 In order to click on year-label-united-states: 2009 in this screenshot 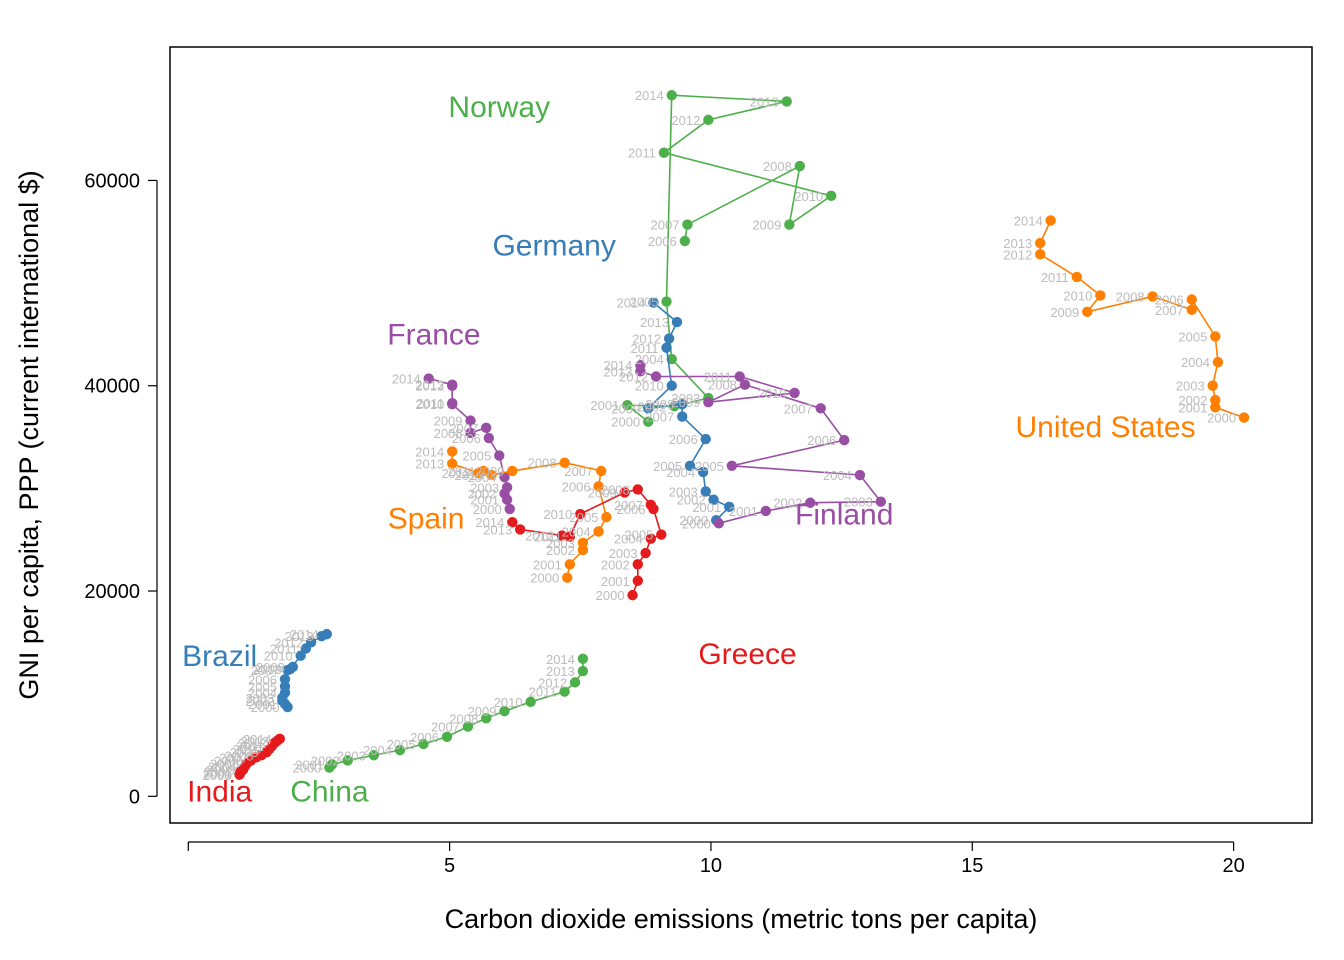, I will do `click(1064, 312)`.